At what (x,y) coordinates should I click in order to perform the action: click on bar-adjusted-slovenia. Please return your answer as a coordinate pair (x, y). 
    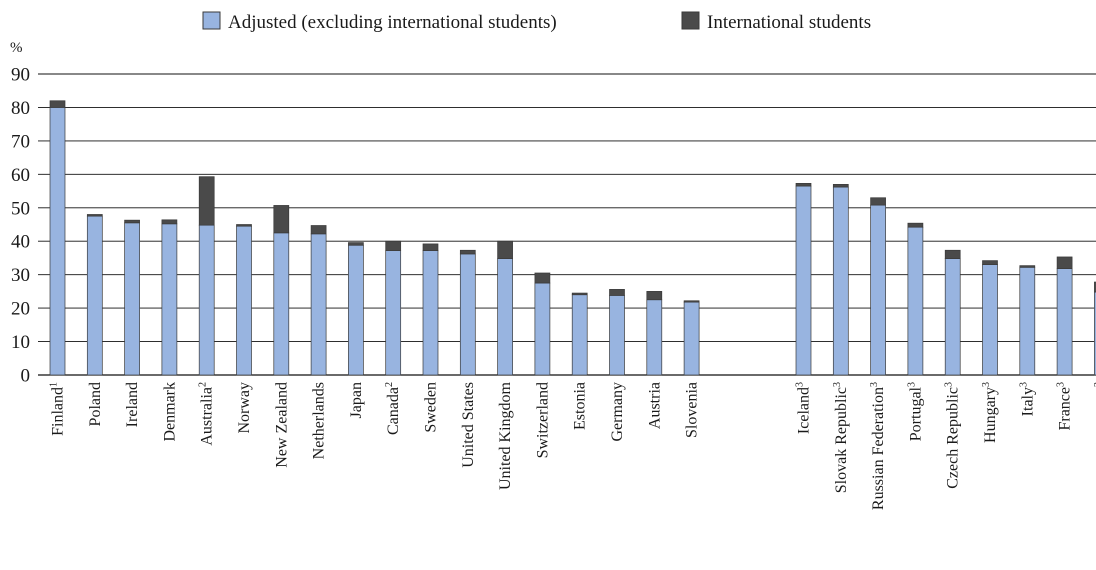
    Looking at the image, I should click on (691, 338).